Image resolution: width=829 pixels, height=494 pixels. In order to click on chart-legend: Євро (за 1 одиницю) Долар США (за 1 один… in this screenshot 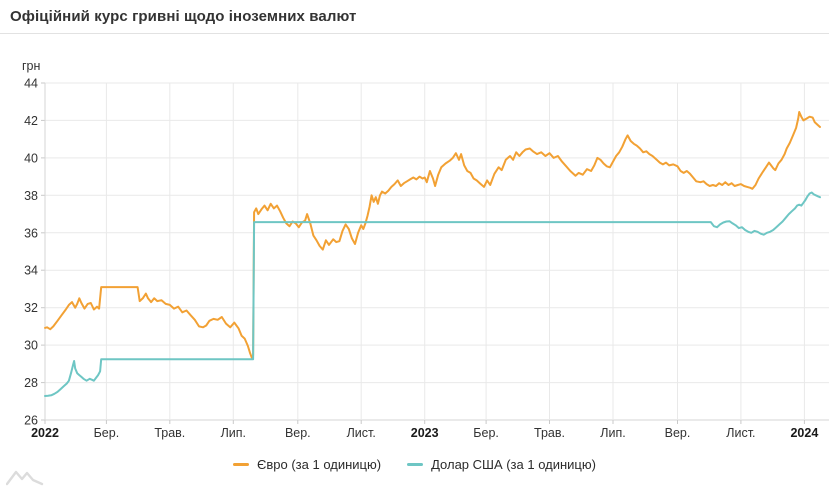, I will do `click(414, 464)`.